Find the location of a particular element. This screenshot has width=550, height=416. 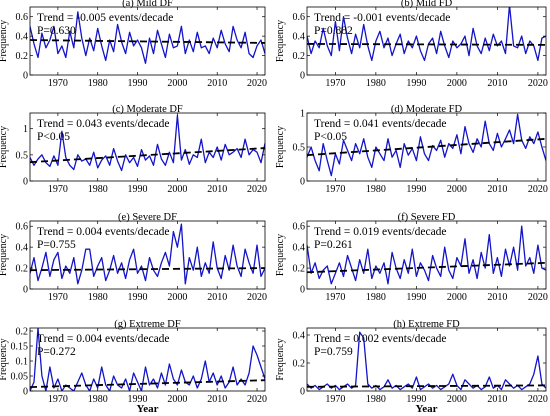

panel-title: (a) Mild DF is located at coordinates (147, 4).